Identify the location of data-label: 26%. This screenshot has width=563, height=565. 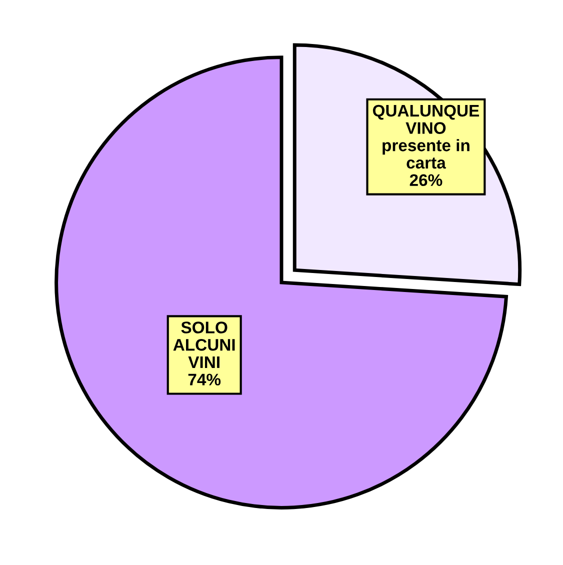
(426, 180).